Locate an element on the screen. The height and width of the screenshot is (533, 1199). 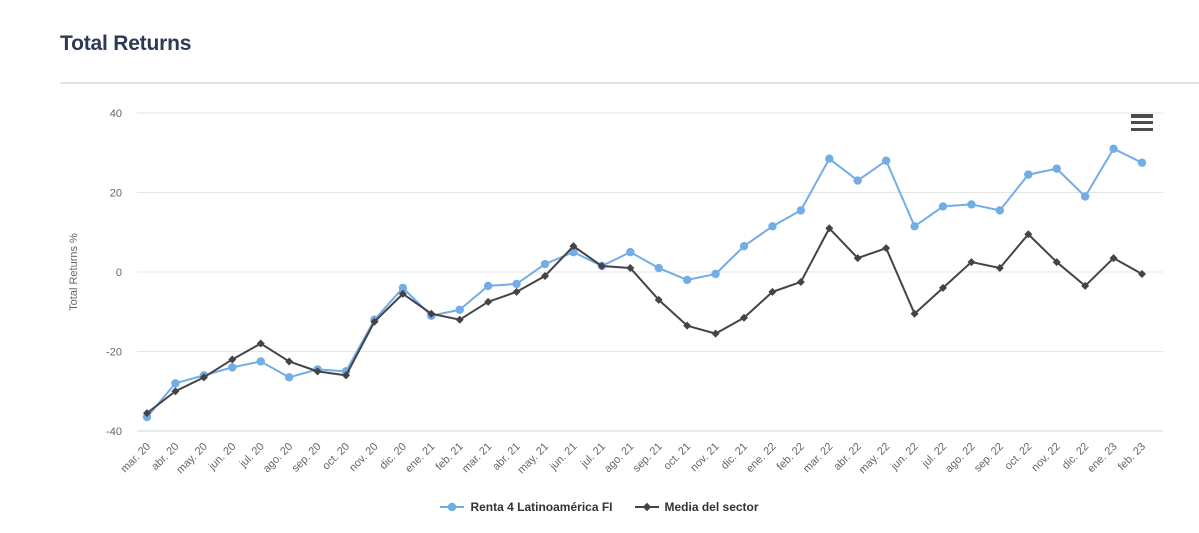
x-axis-tick-label: mar. 22 is located at coordinates (818, 458).